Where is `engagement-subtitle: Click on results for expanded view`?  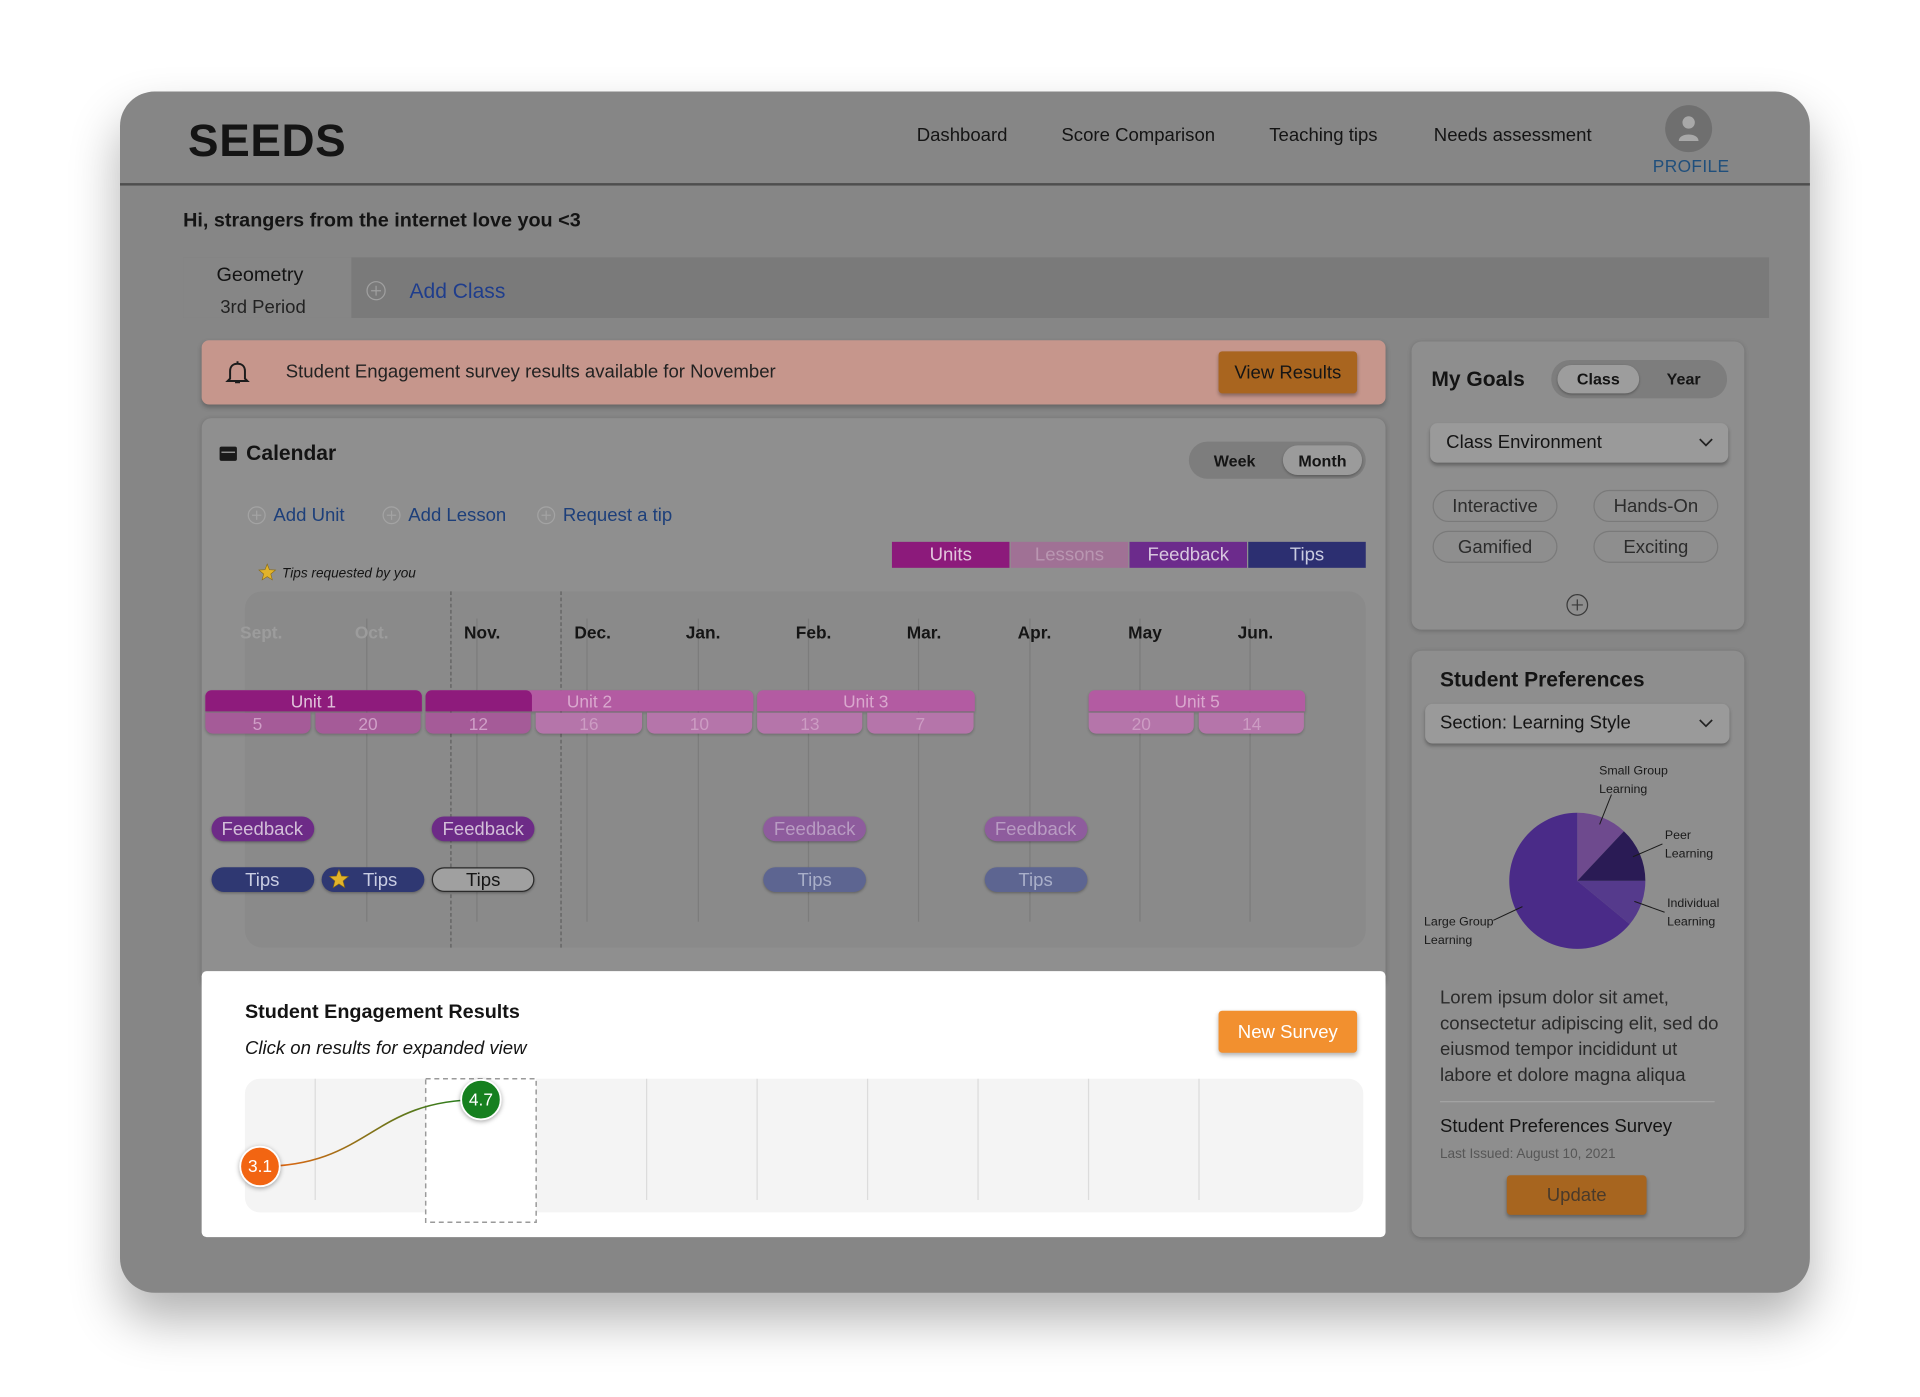
engagement-subtitle: Click on results for expanded view is located at coordinates (385, 1048).